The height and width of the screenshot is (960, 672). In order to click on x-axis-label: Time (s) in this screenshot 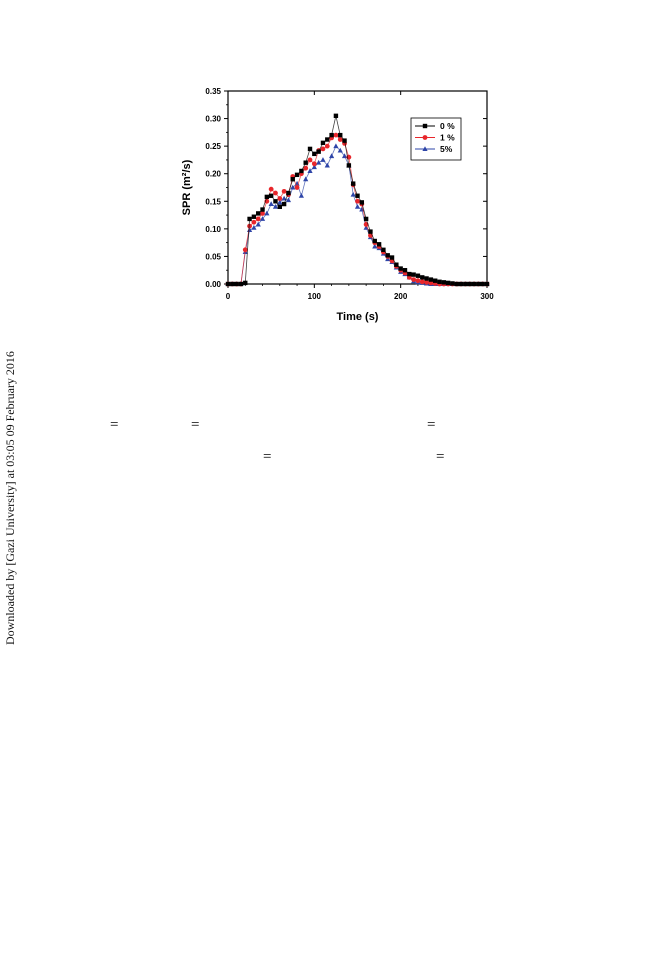, I will do `click(358, 317)`.